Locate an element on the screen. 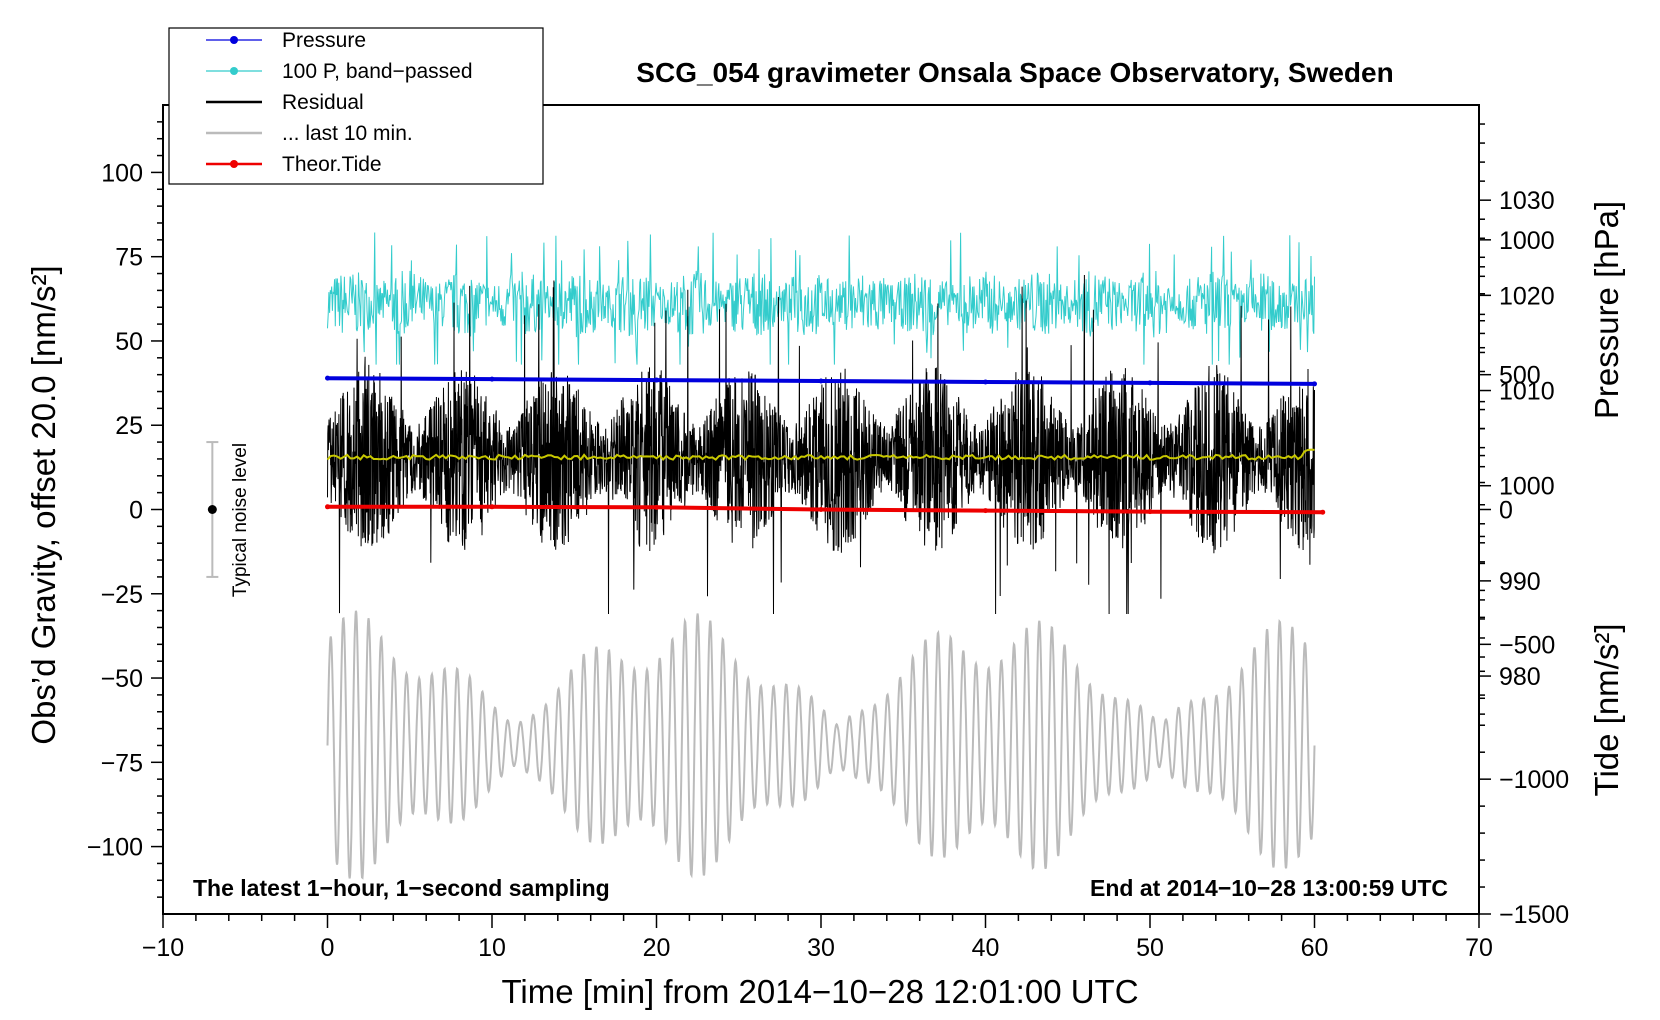  pressure-tick-label: 980 is located at coordinates (1520, 677).